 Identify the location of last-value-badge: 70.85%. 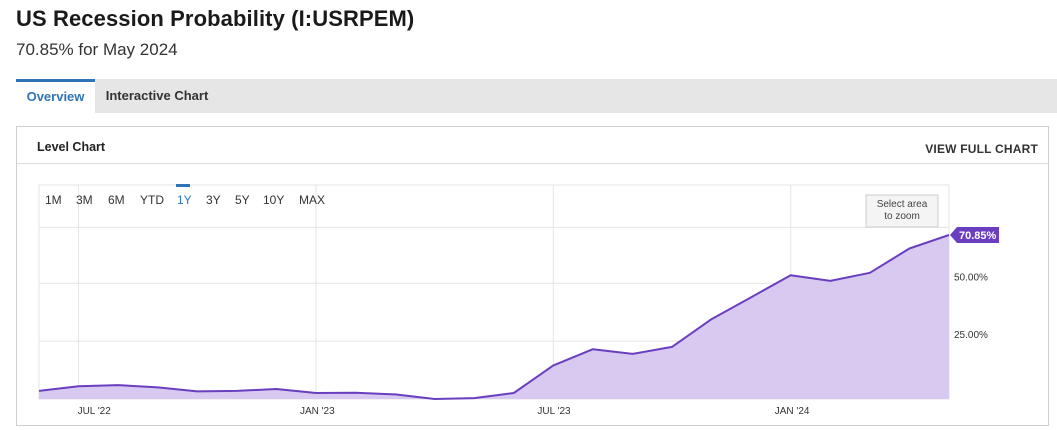
(974, 235).